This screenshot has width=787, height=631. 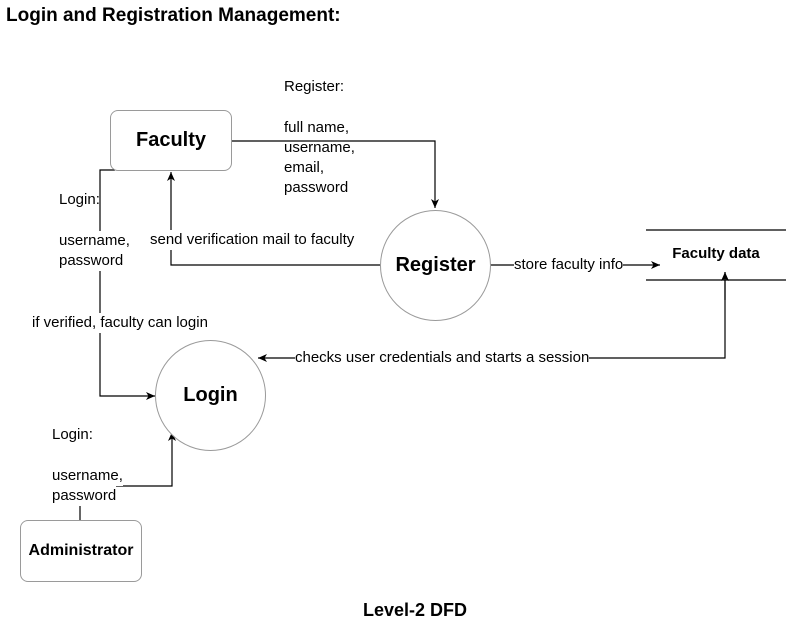 What do you see at coordinates (319, 147) in the screenshot?
I see `register-field-username: username,` at bounding box center [319, 147].